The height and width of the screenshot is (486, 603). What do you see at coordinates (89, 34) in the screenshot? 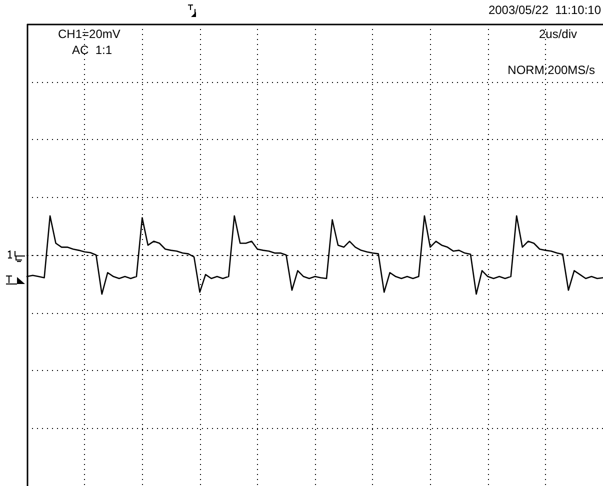
I see `text: CH1=20mV` at bounding box center [89, 34].